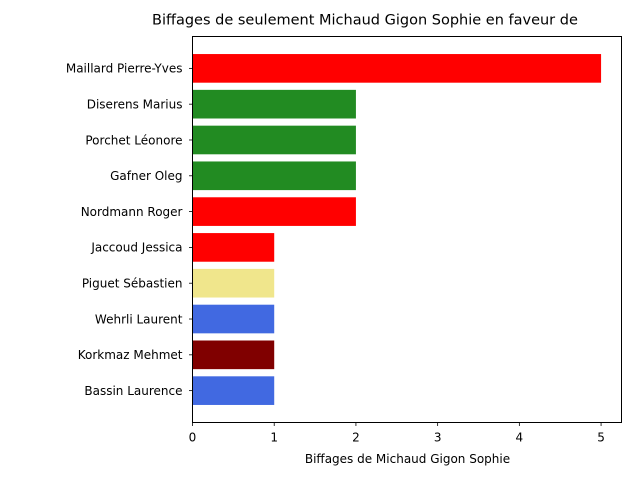 This screenshot has width=640, height=480. Describe the element at coordinates (520, 438) in the screenshot. I see `x-tick-label: 4` at that location.